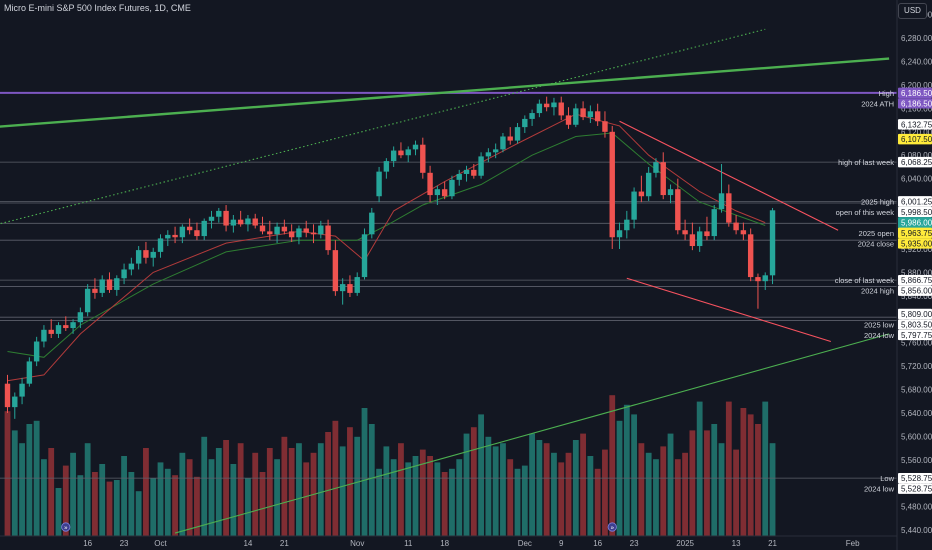 This screenshot has height=550, width=932. Describe the element at coordinates (876, 233) in the screenshot. I see `level-note: 2025 open` at that location.